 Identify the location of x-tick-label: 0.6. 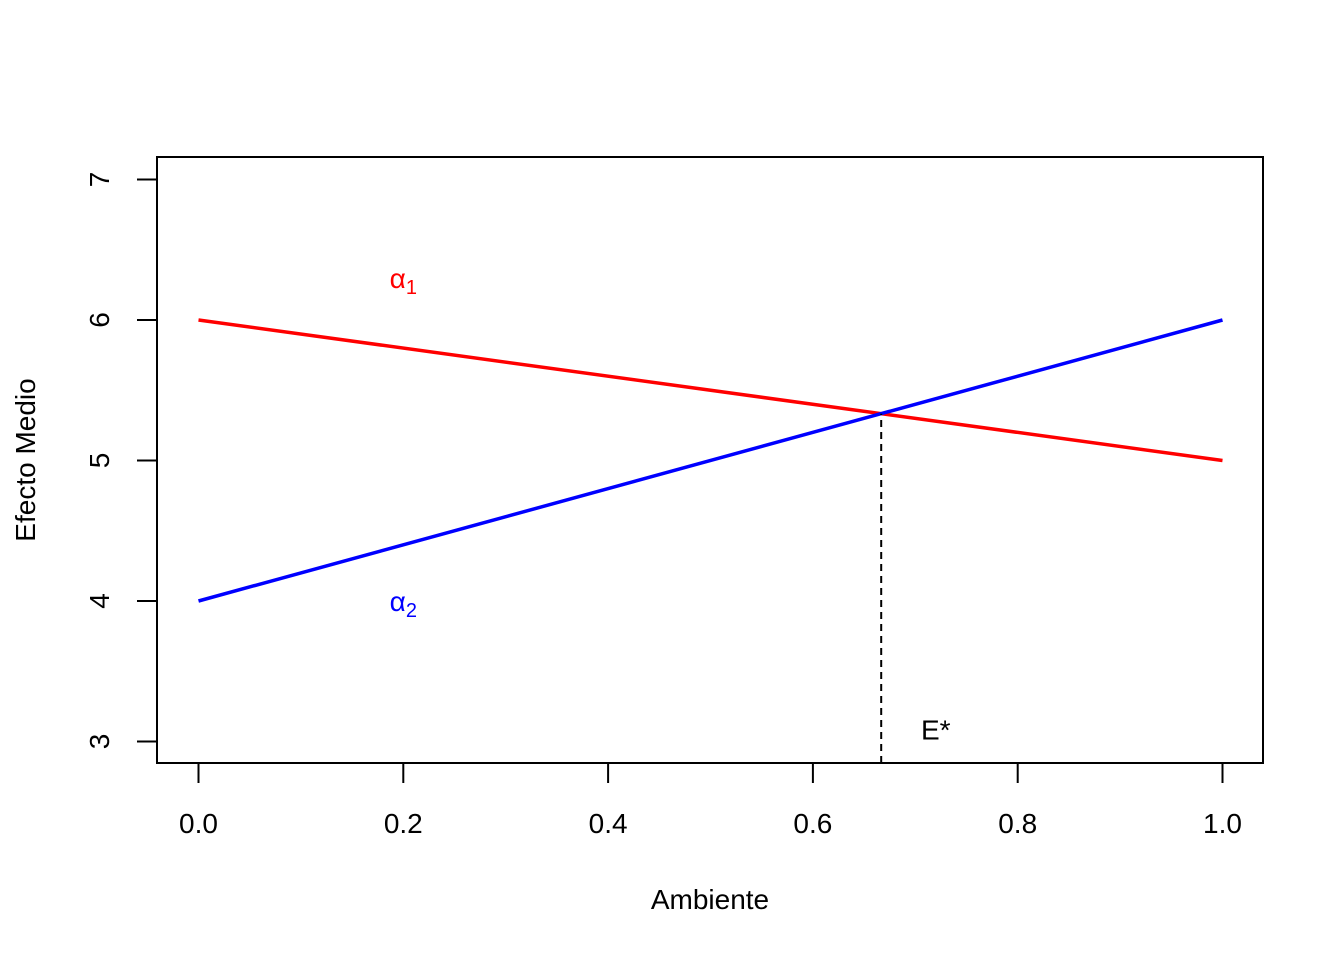
(812, 823).